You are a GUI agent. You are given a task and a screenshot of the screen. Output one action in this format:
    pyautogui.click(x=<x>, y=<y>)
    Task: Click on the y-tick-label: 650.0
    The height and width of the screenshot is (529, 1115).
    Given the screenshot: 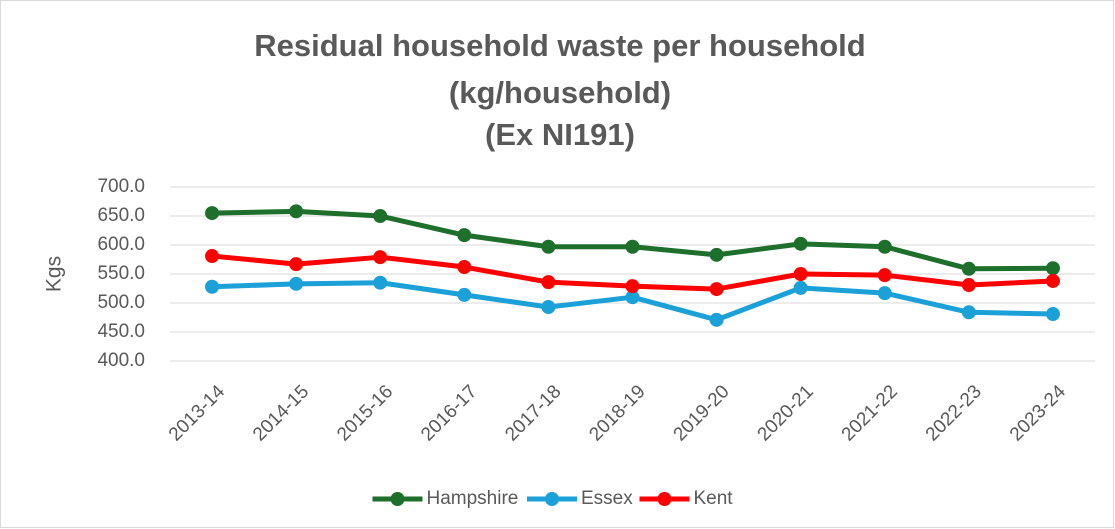 What is the action you would take?
    pyautogui.click(x=121, y=215)
    